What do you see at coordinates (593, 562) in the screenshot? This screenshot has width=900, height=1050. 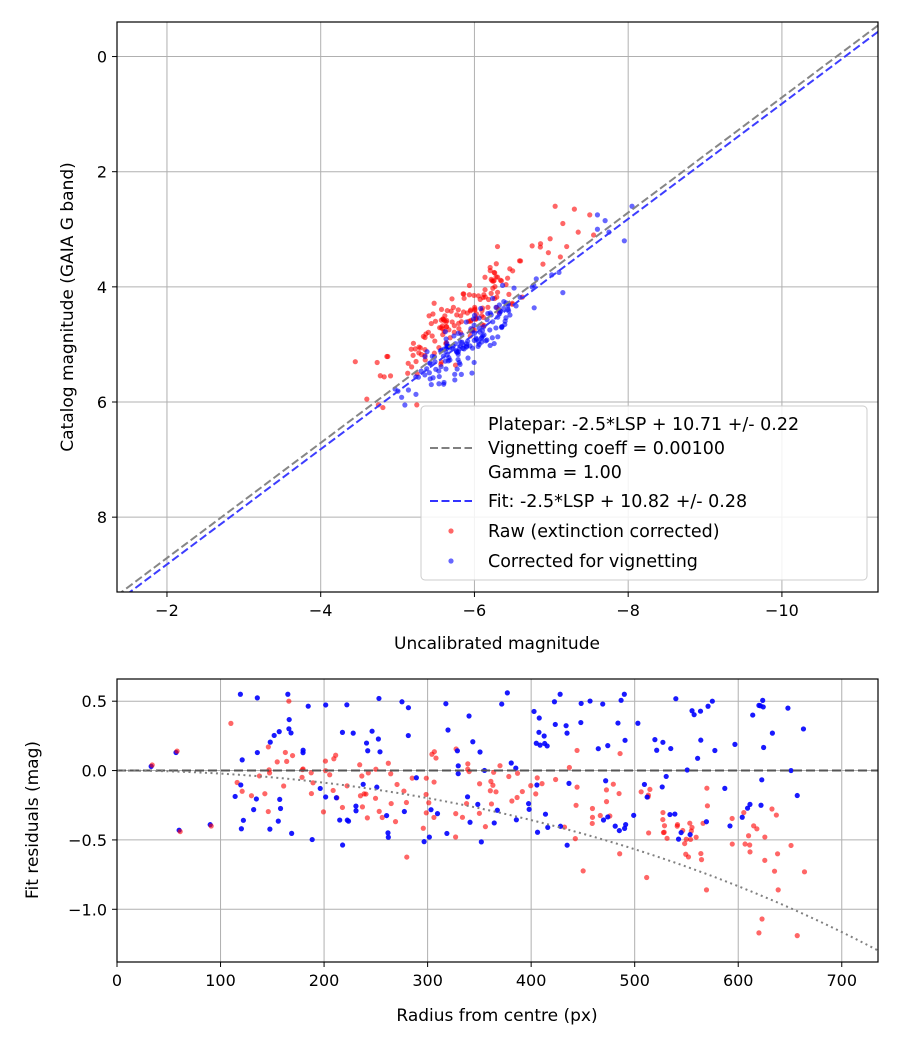 I see `legend-corrected-label: Corrected for vignetting` at bounding box center [593, 562].